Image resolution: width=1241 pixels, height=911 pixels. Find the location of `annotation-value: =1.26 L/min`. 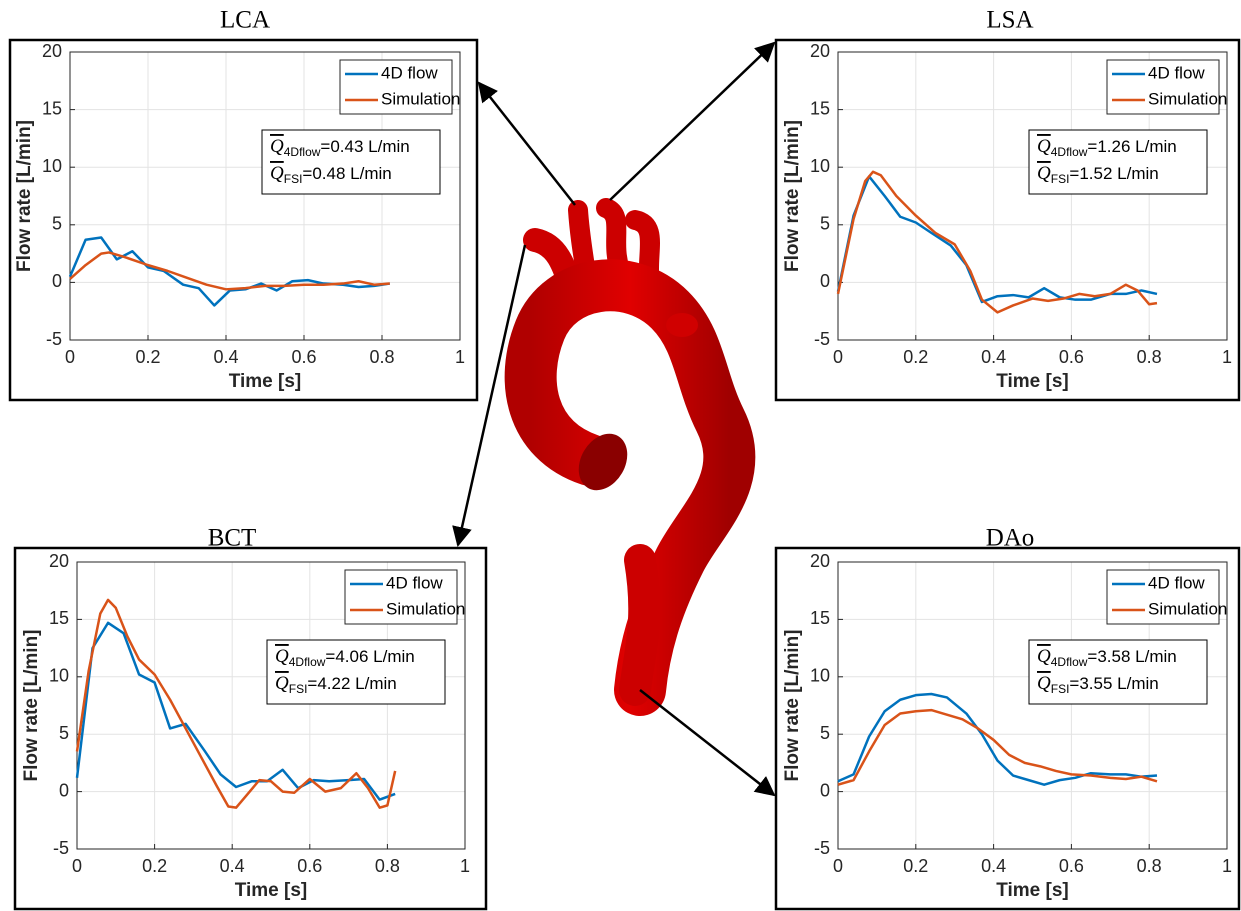

annotation-value: =1.26 L/min is located at coordinates (1131, 146).